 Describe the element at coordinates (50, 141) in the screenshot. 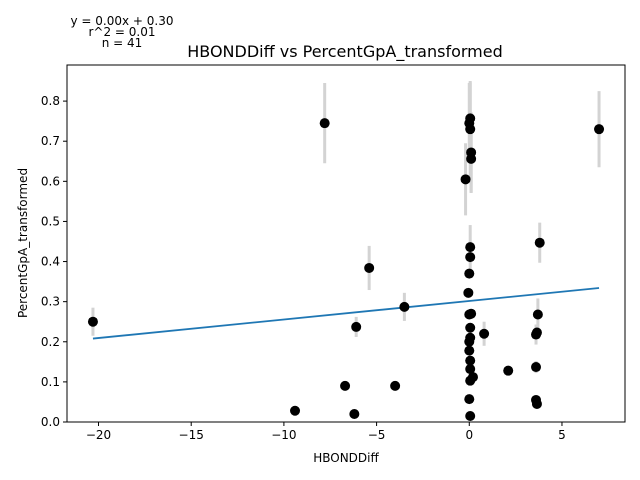

I see `y-tick-label: 0.7` at that location.